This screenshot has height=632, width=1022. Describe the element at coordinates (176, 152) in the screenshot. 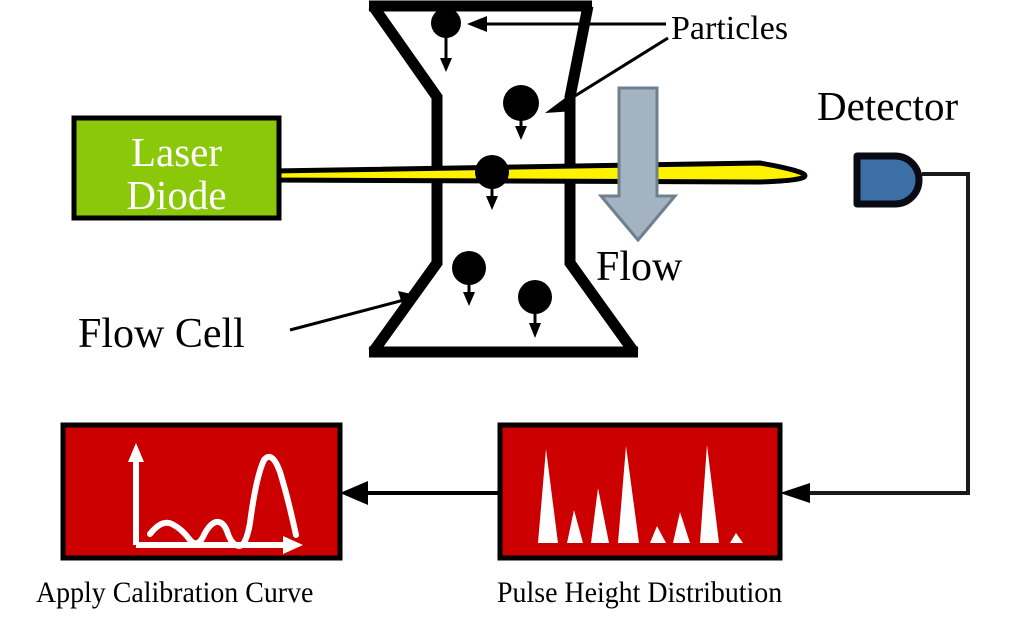

I see `laser-diode-label-line1: Laser` at that location.